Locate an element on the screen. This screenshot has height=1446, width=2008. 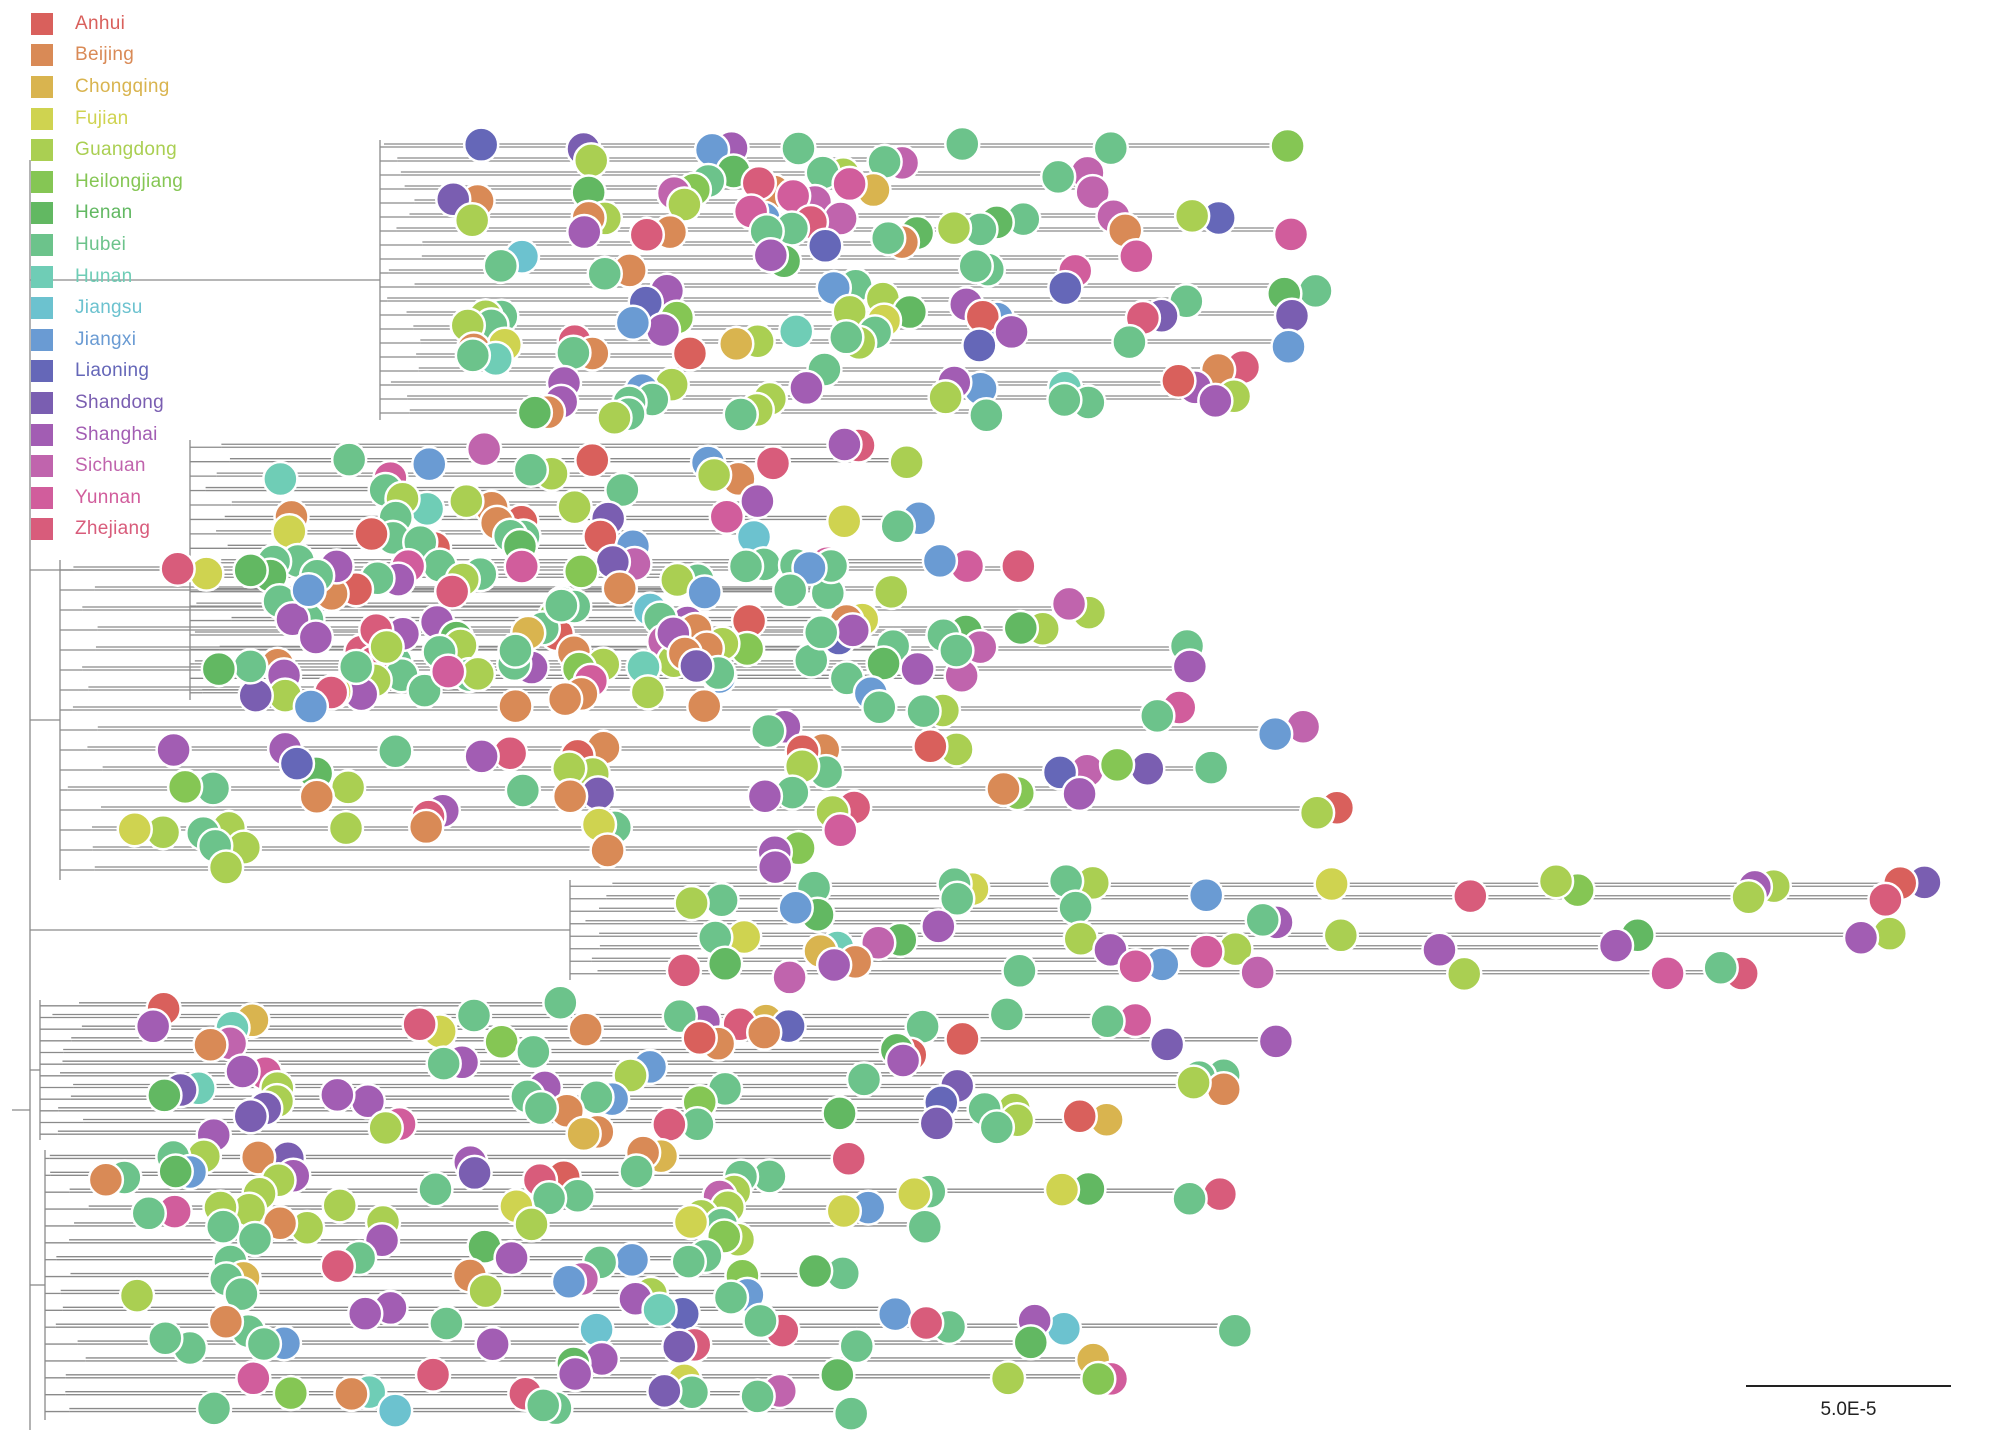
legend-label: Jiangxi is located at coordinates (106, 339).